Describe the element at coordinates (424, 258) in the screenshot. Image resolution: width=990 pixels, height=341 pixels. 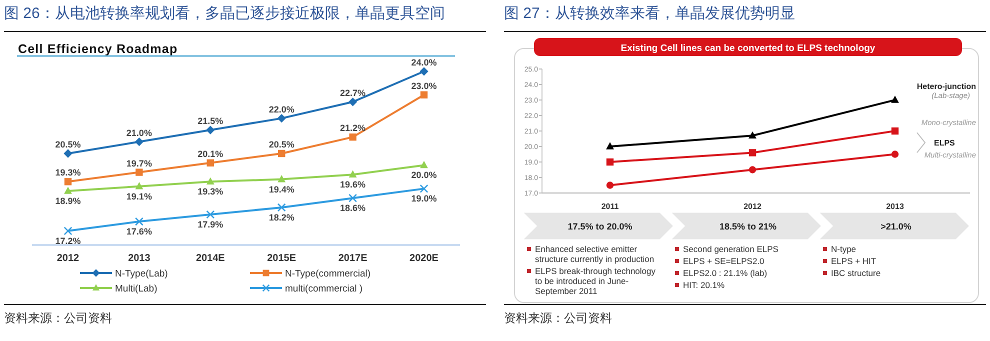
I see `x-tick-label: 2020E` at that location.